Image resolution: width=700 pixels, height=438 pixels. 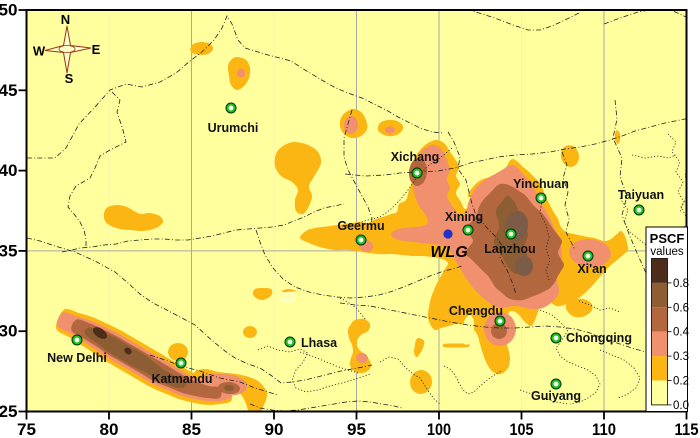 What do you see at coordinates (509, 249) in the screenshot?
I see `svg-text: Lanzhou` at bounding box center [509, 249].